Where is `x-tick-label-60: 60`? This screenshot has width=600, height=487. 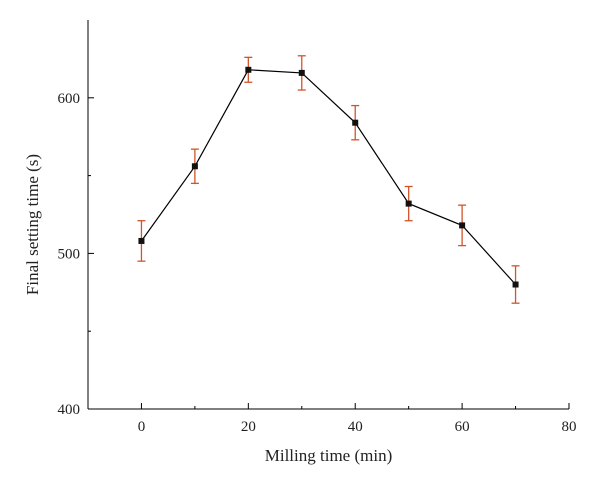 x-tick-label-60: 60 is located at coordinates (462, 427).